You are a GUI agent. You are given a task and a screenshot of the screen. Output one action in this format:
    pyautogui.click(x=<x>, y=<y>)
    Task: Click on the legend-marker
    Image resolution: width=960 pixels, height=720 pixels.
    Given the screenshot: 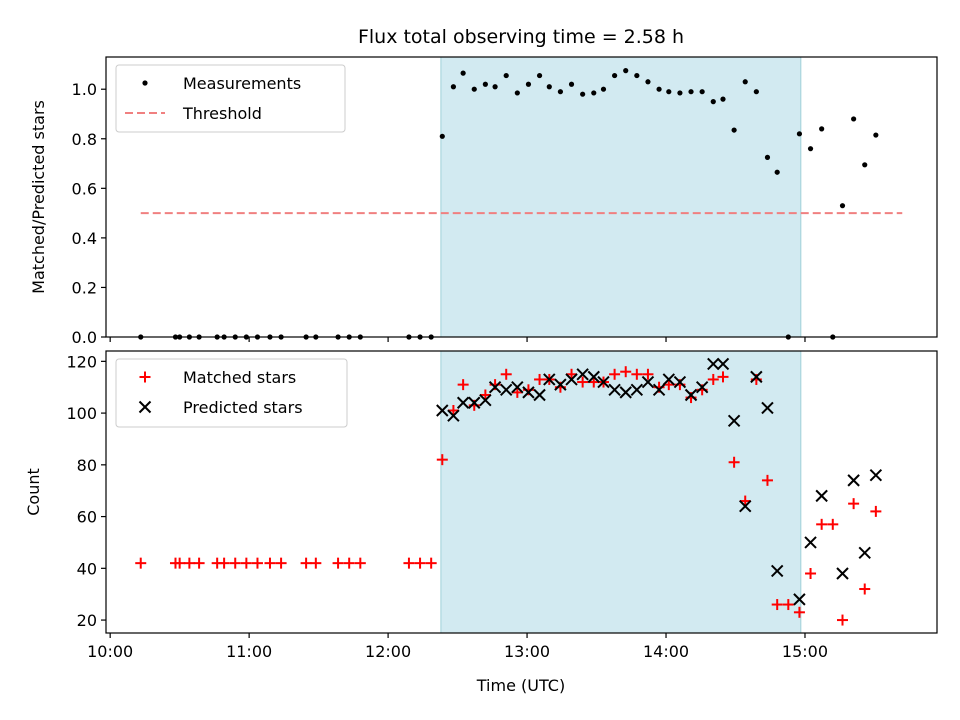 What is the action you would take?
    pyautogui.click(x=145, y=83)
    